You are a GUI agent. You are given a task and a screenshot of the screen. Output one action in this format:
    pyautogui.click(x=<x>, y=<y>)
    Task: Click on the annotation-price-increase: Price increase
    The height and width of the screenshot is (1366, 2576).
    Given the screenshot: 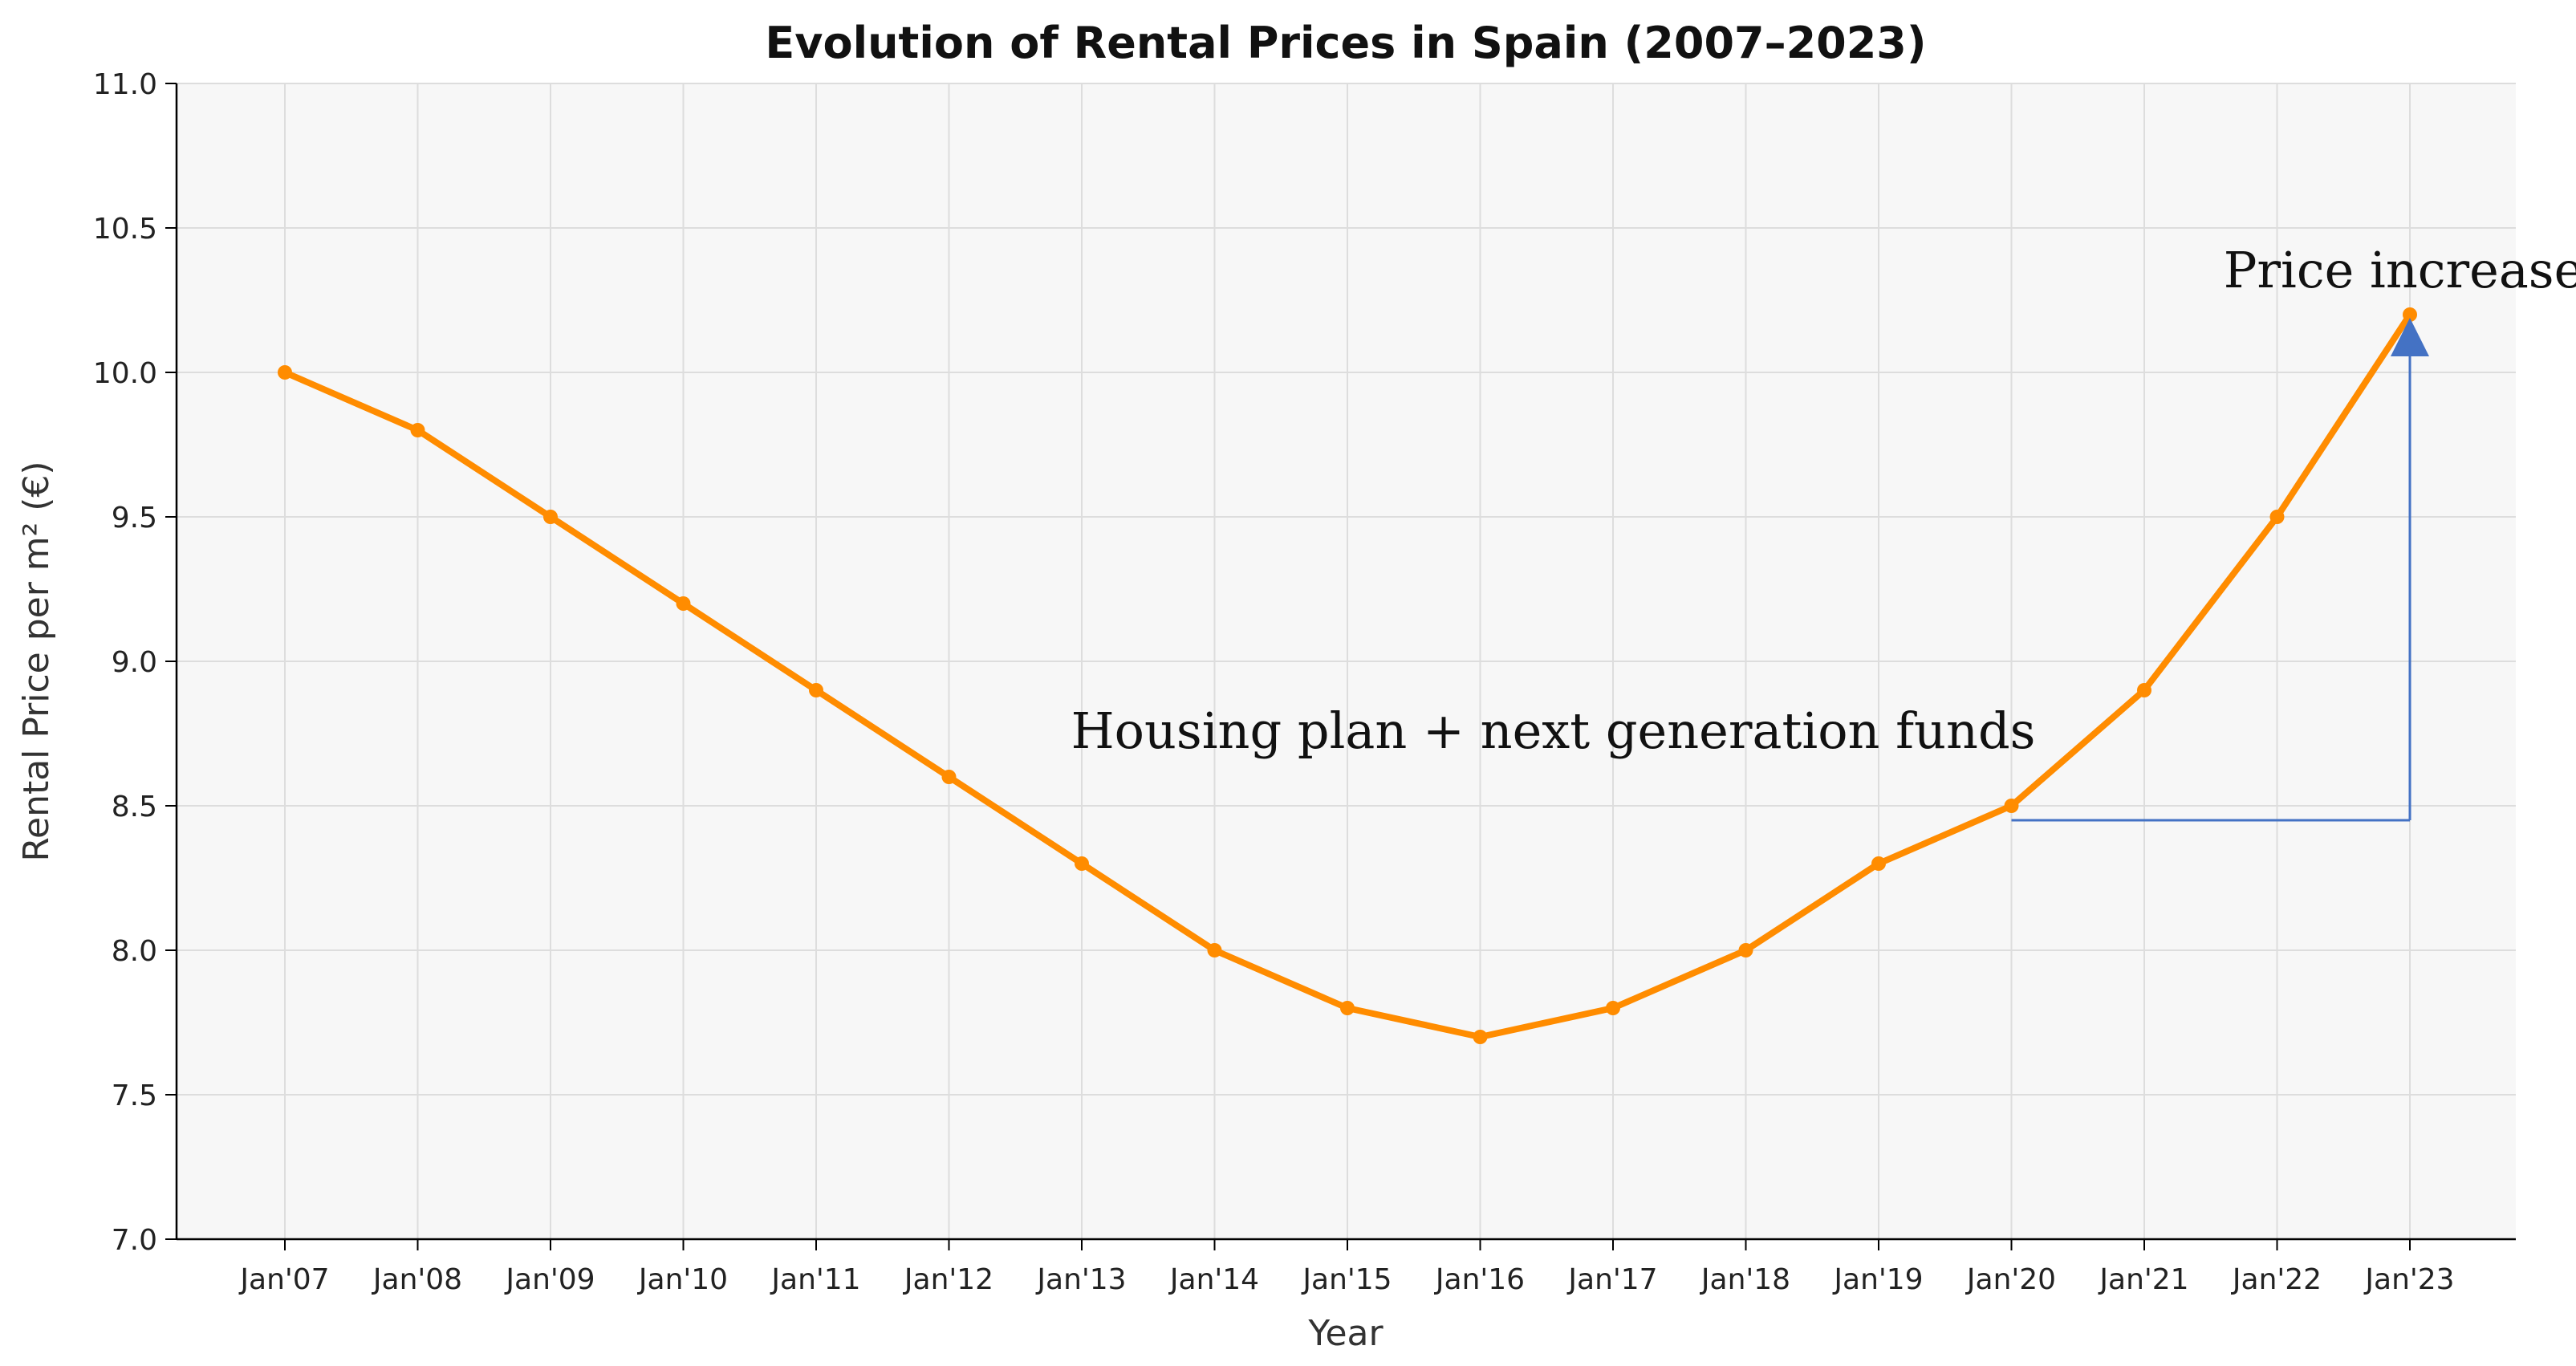 What is the action you would take?
    pyautogui.click(x=2400, y=270)
    